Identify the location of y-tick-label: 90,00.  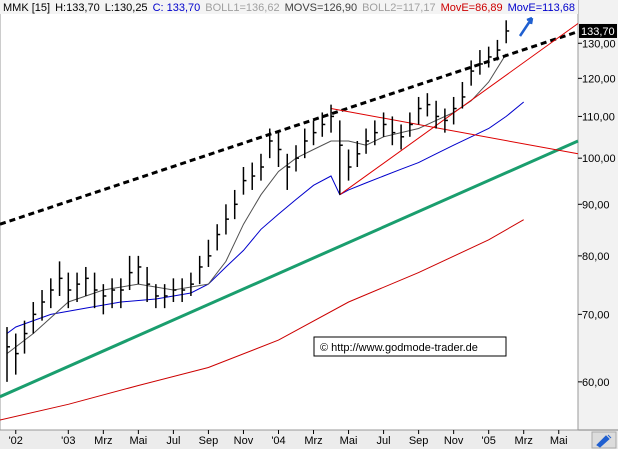
(596, 205).